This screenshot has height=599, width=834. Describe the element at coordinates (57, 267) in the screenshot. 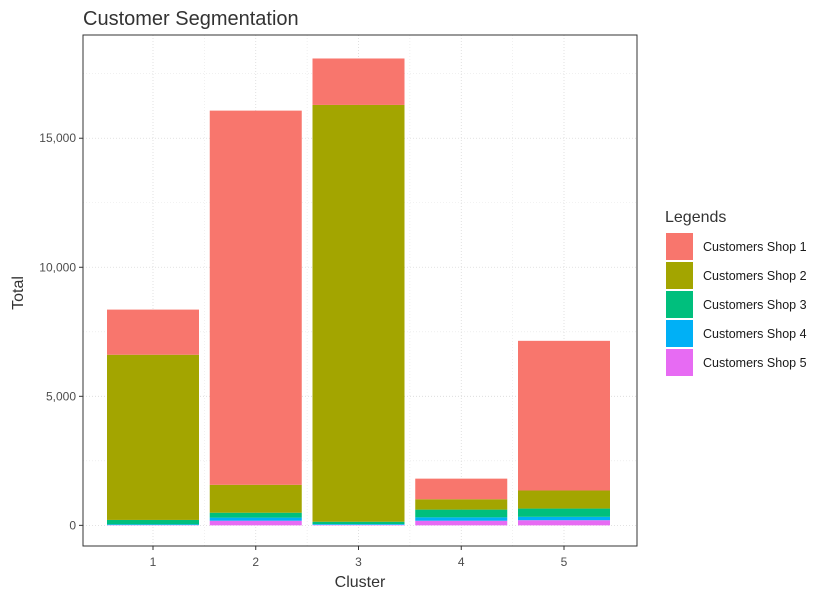

I see `y-tick-label: 10,000` at that location.